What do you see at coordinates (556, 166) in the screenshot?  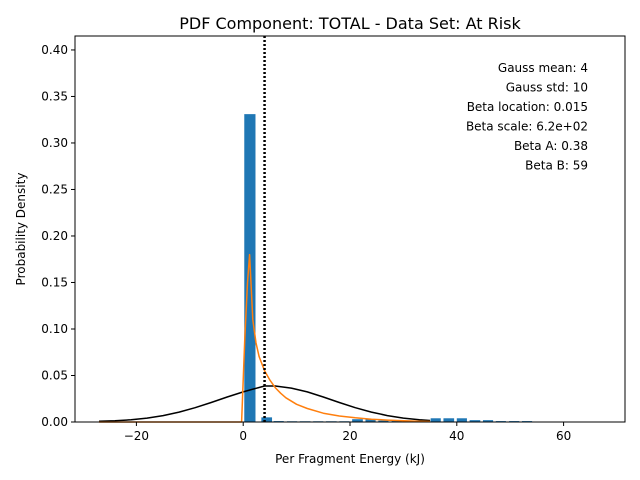 I see `annotation-text: Beta B: 59` at bounding box center [556, 166].